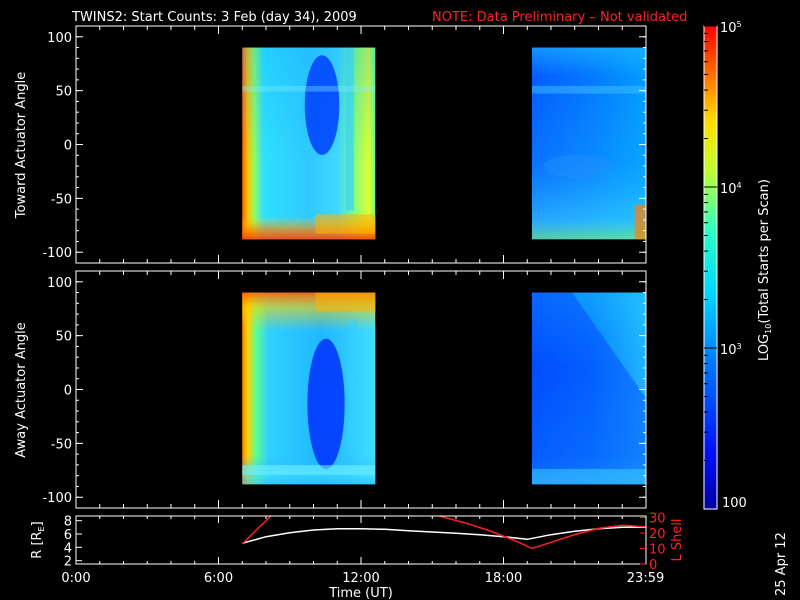 This screenshot has width=800, height=600. Describe the element at coordinates (653, 565) in the screenshot. I see `orbit-ytick-right-label-3: 0` at that location.